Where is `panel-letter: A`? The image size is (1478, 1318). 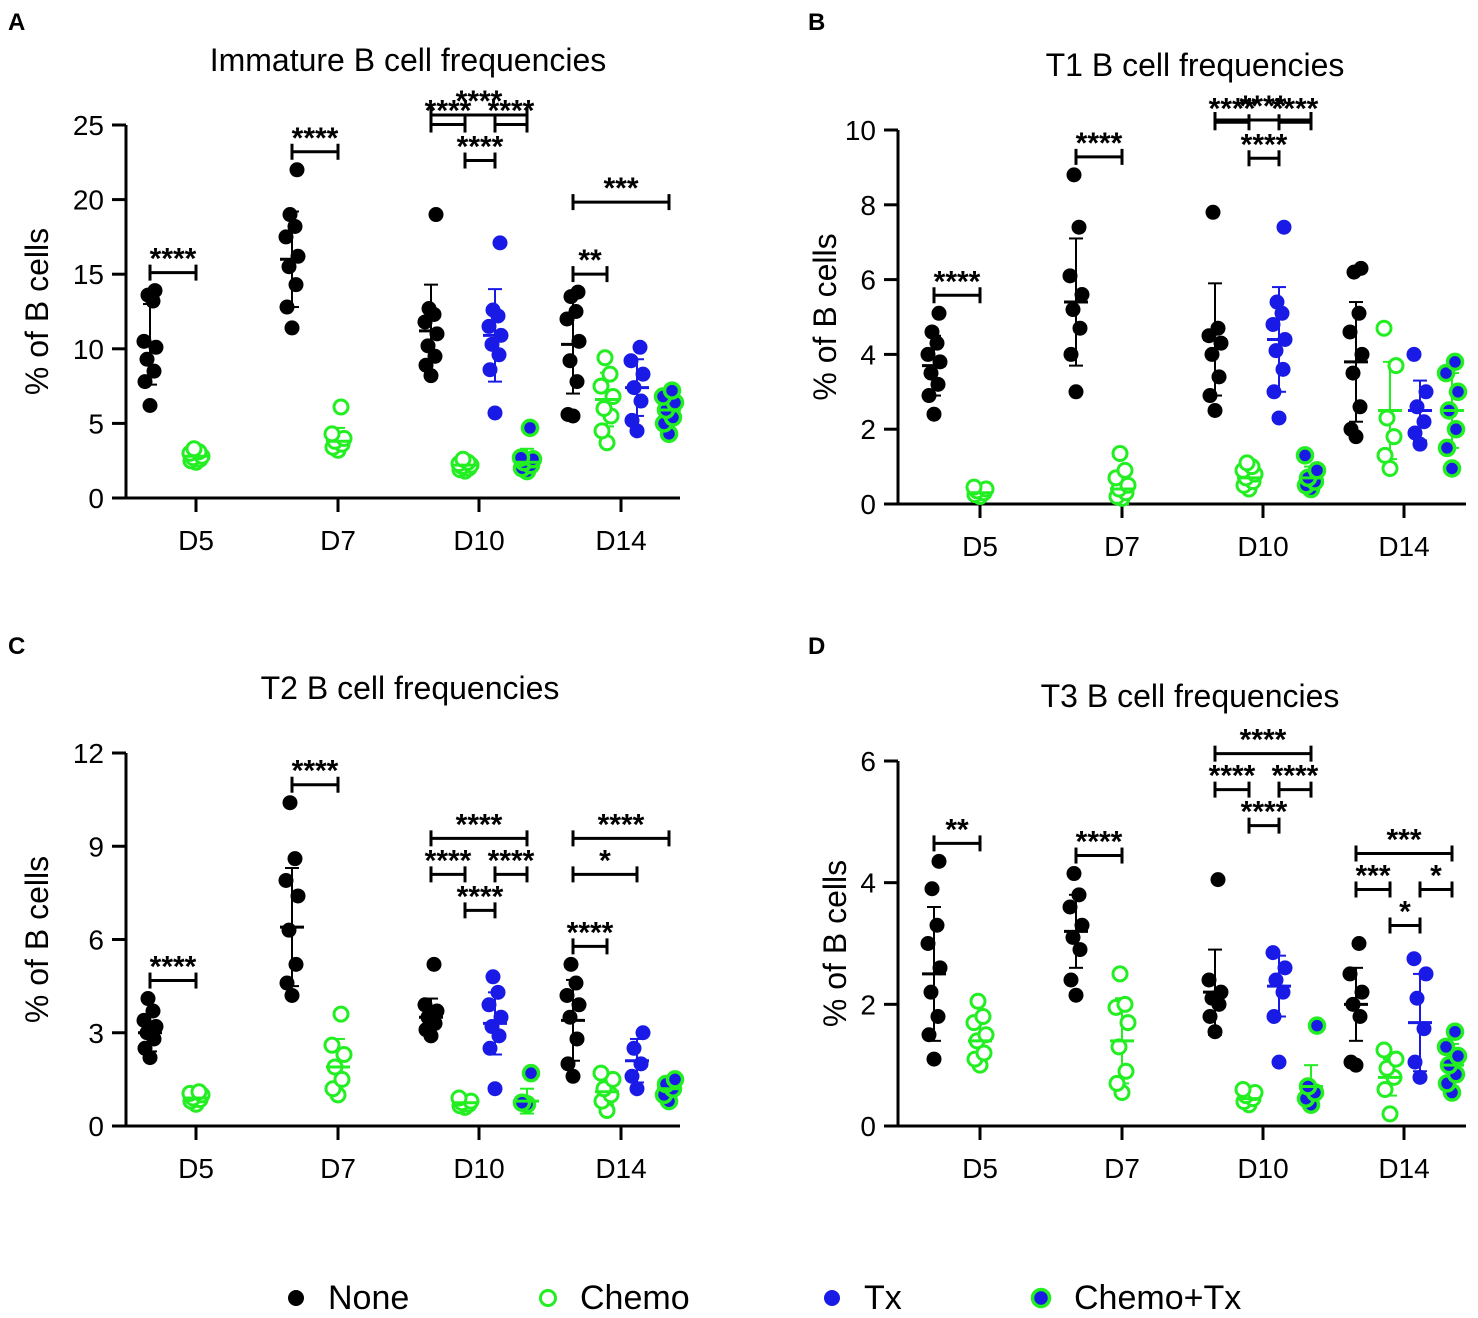 panel-letter: A is located at coordinates (16, 22).